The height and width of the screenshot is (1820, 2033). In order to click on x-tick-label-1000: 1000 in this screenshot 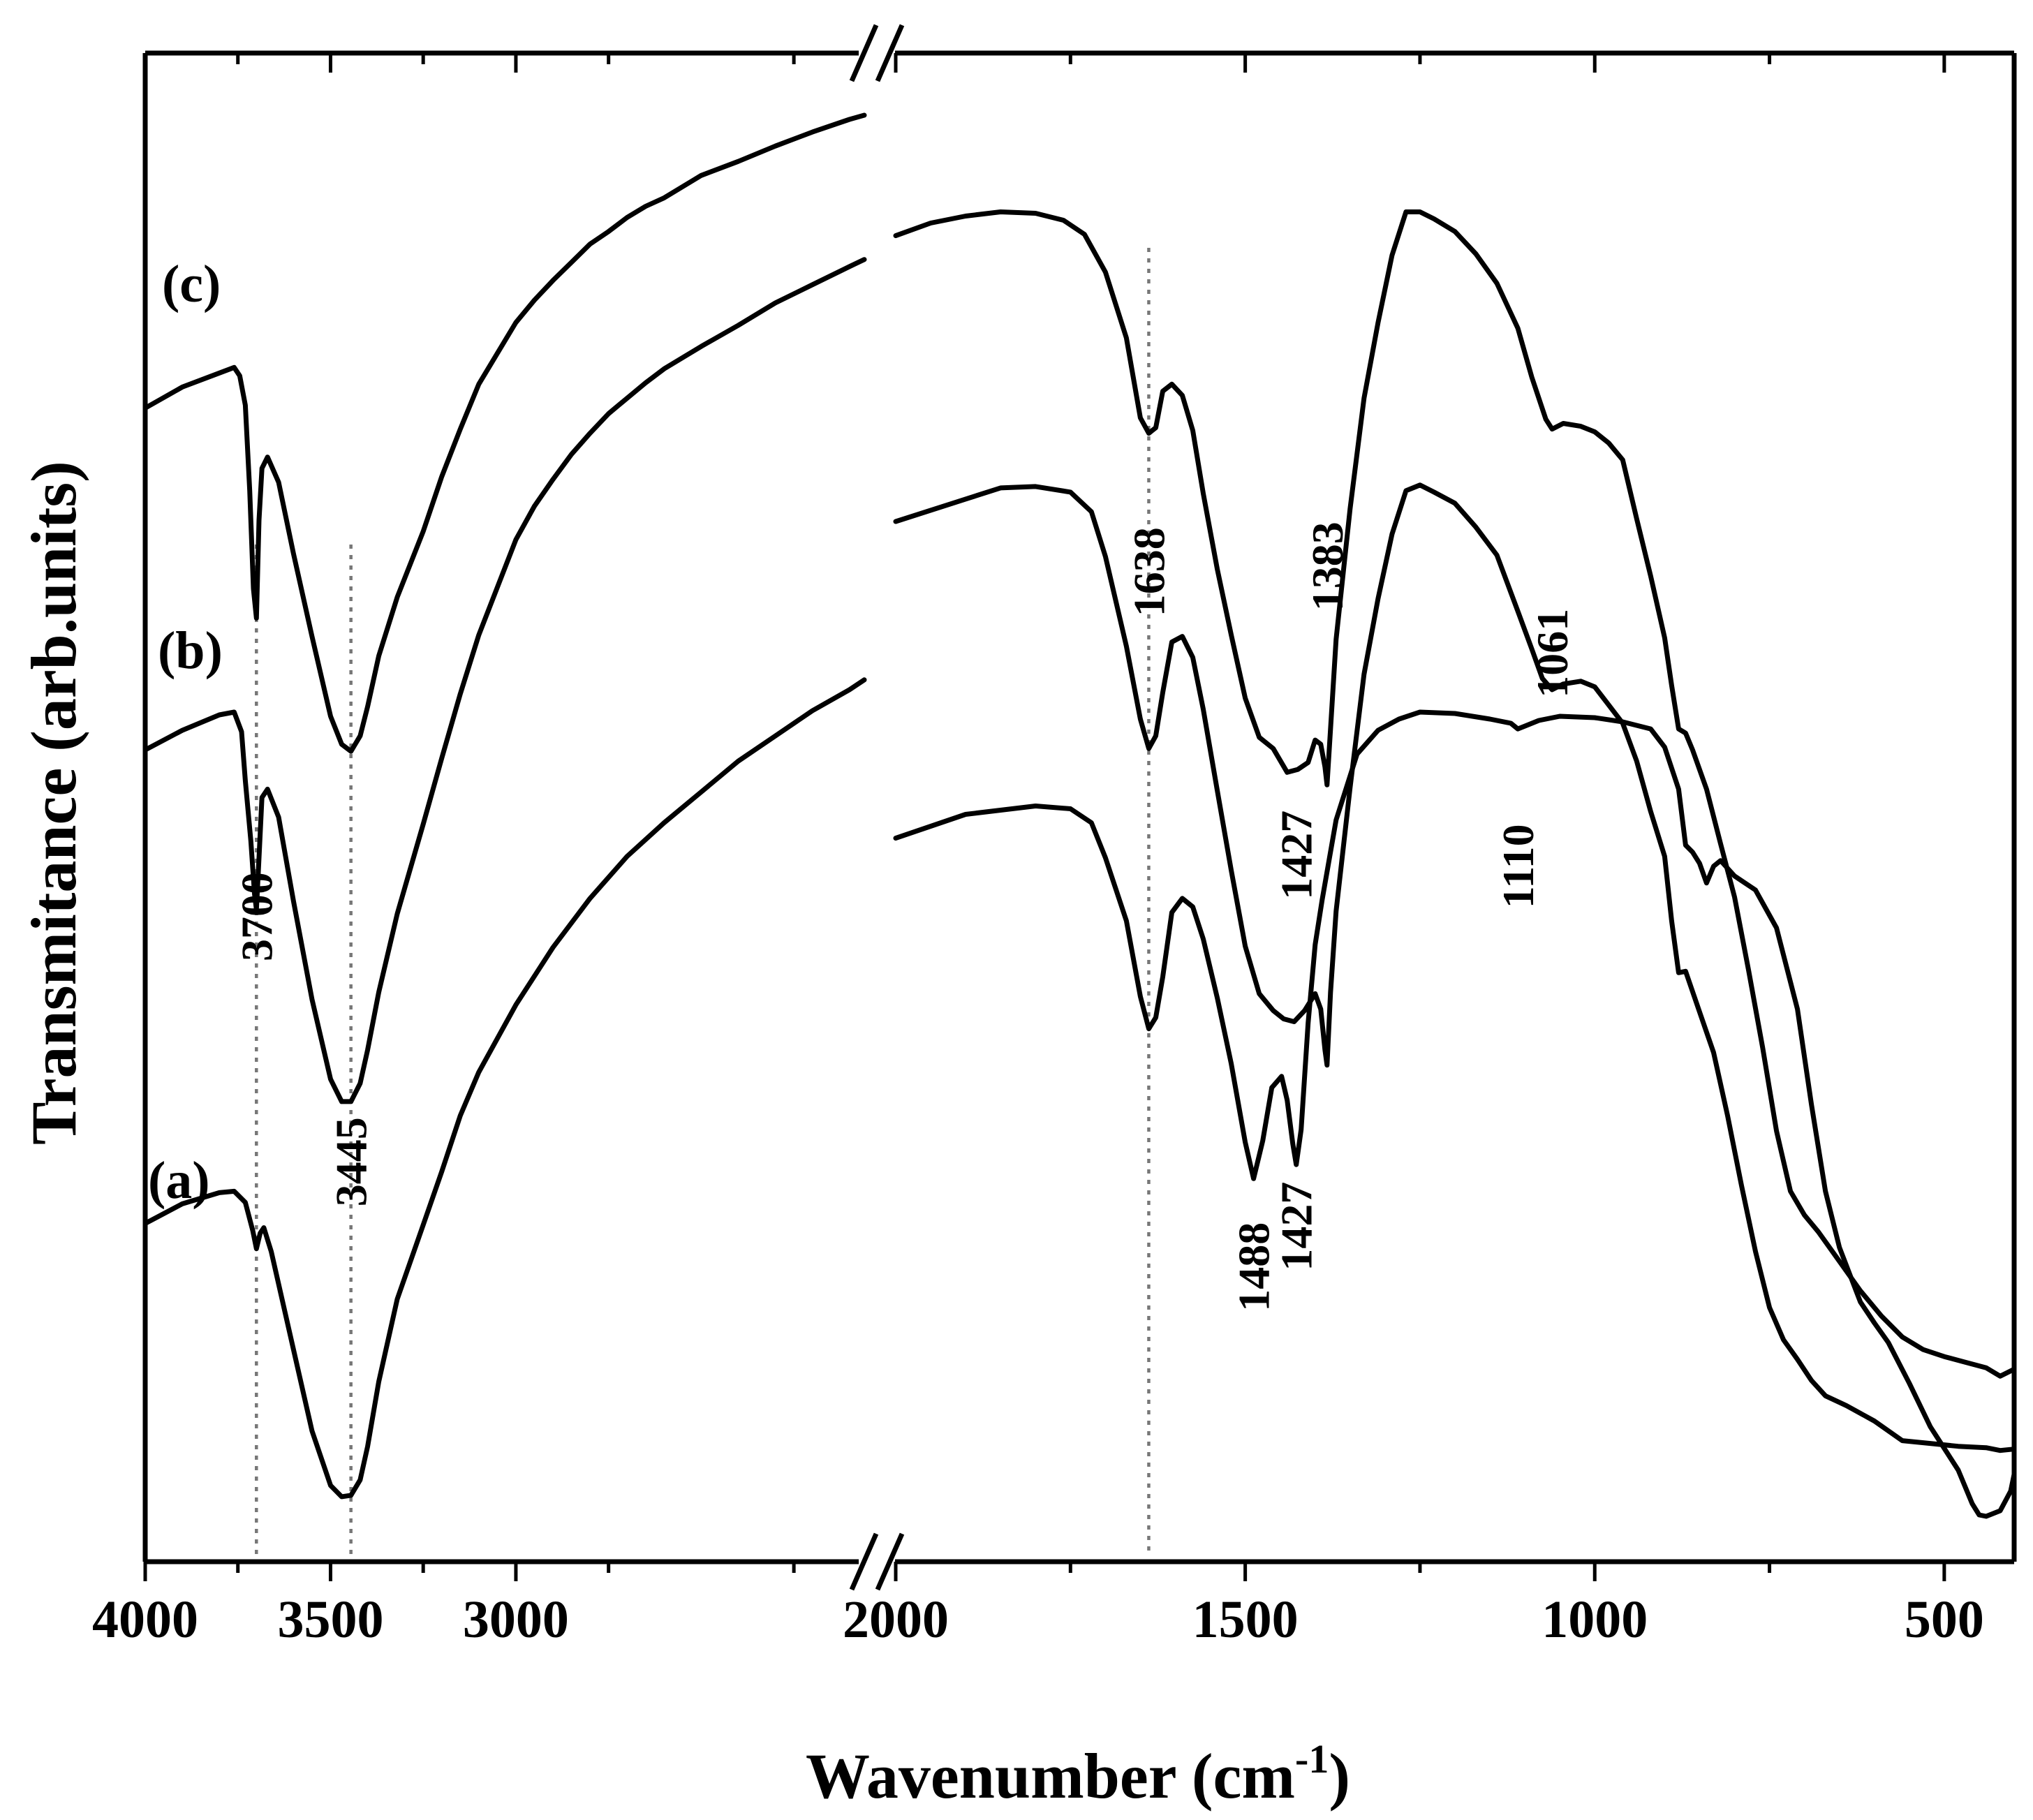, I will do `click(1595, 1619)`.